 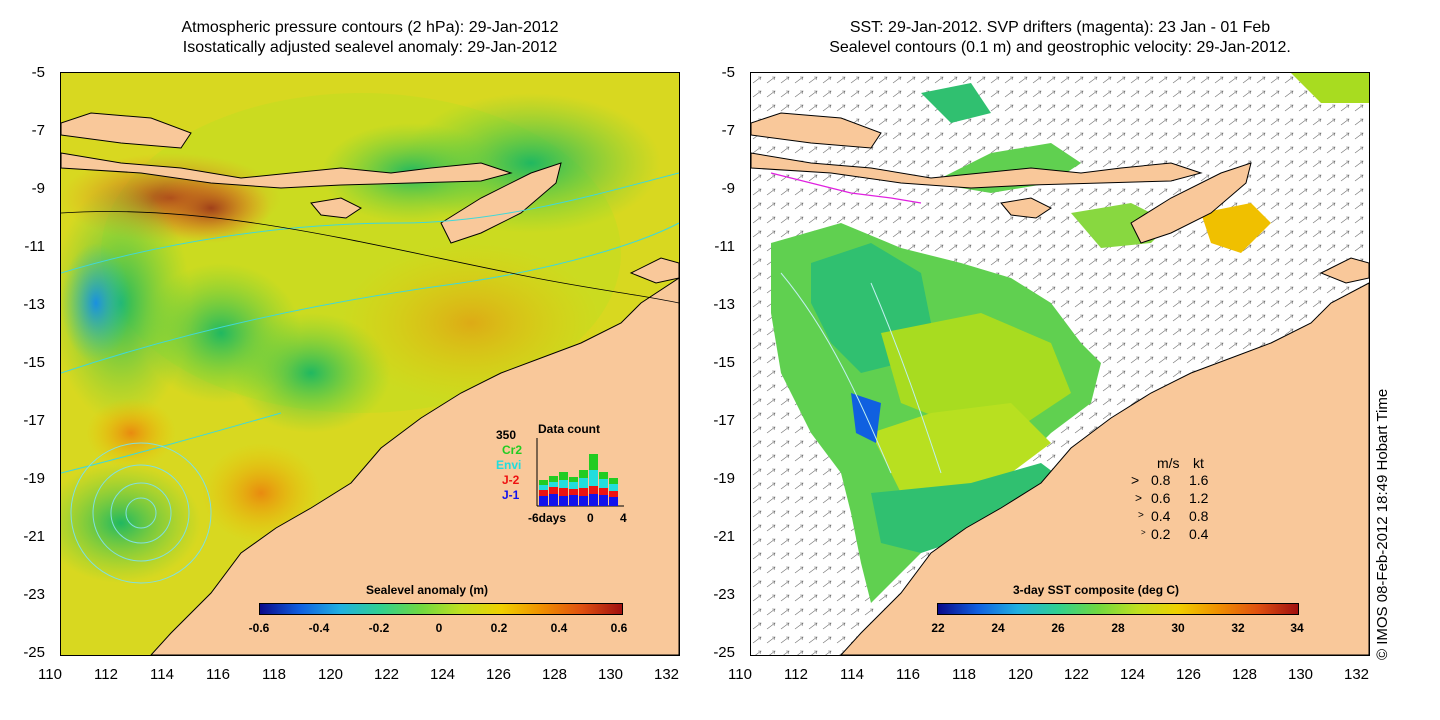 What do you see at coordinates (1096, 590) in the screenshot?
I see `sst-colorbar-title: 3-day SST composite (deg C)` at bounding box center [1096, 590].